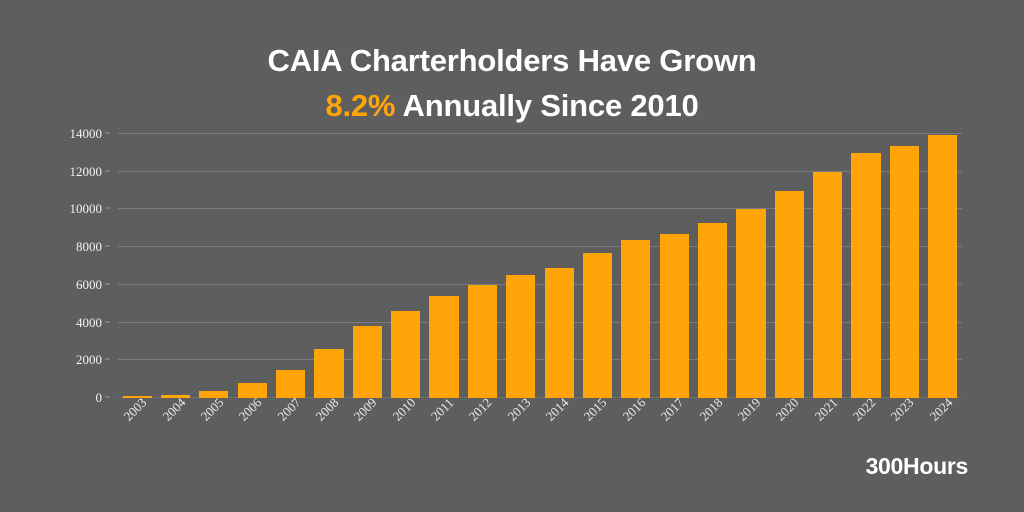  Describe the element at coordinates (214, 394) in the screenshot. I see `bar-2005` at that location.